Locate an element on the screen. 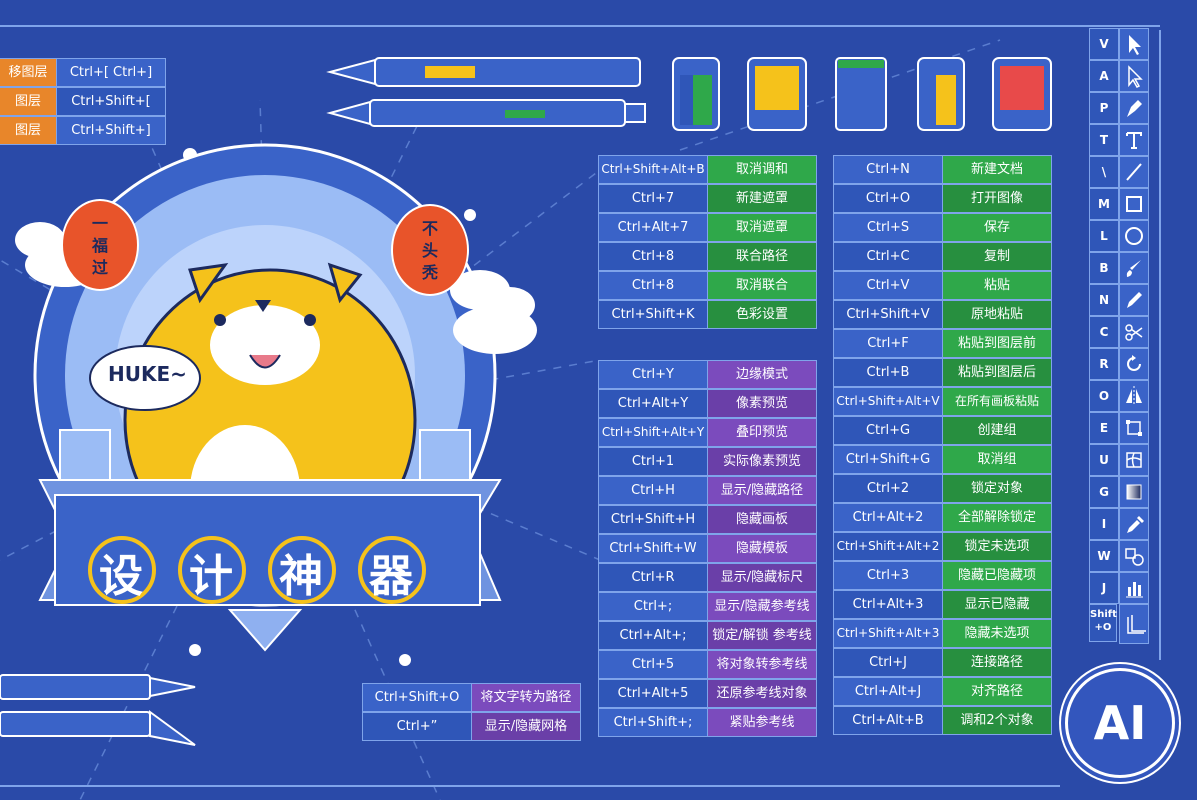 The image size is (1197, 800). banner-char-3: 神 is located at coordinates (301, 576).